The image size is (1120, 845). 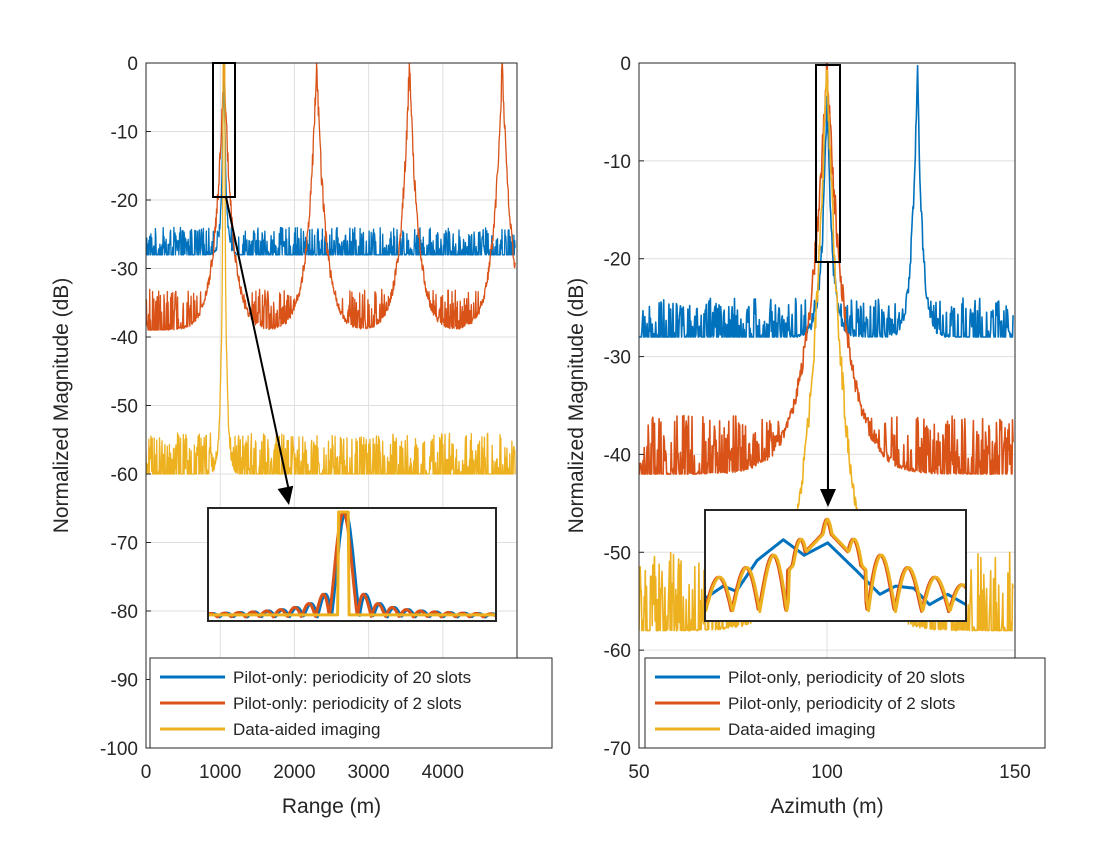 I want to click on x-tick-label: 0, so click(x=146, y=772).